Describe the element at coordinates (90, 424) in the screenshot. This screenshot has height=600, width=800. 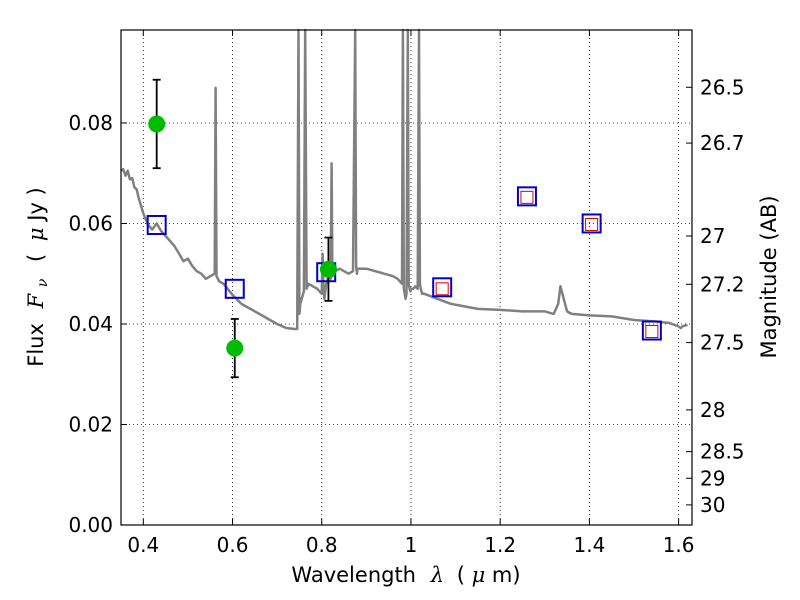
I see `y-tick-label: 0.02` at that location.